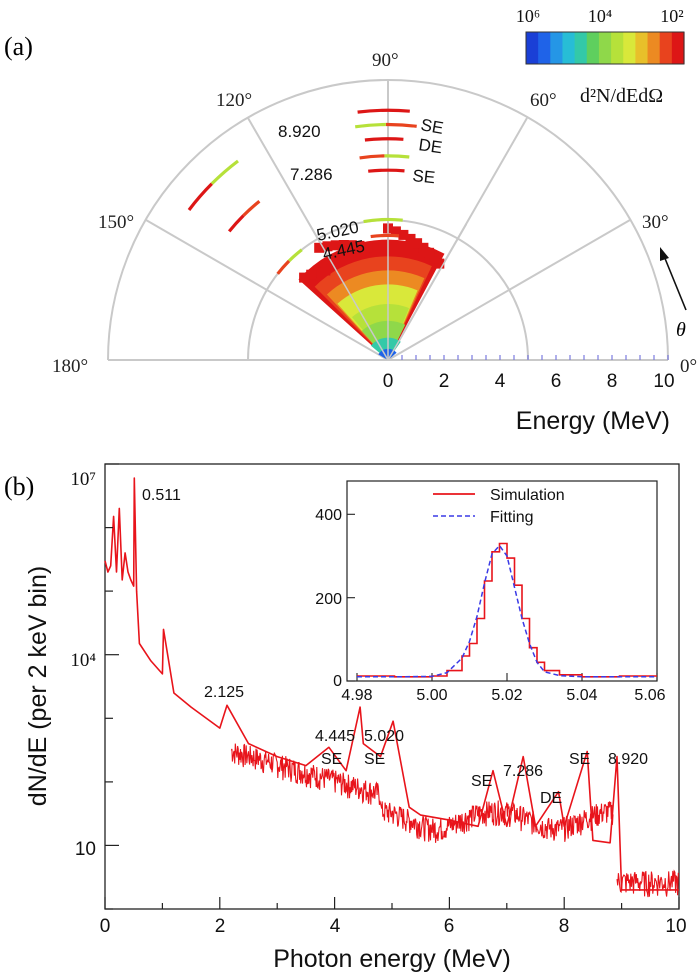 The image size is (700, 977). I want to click on x-tick-0: 0, so click(105, 926).